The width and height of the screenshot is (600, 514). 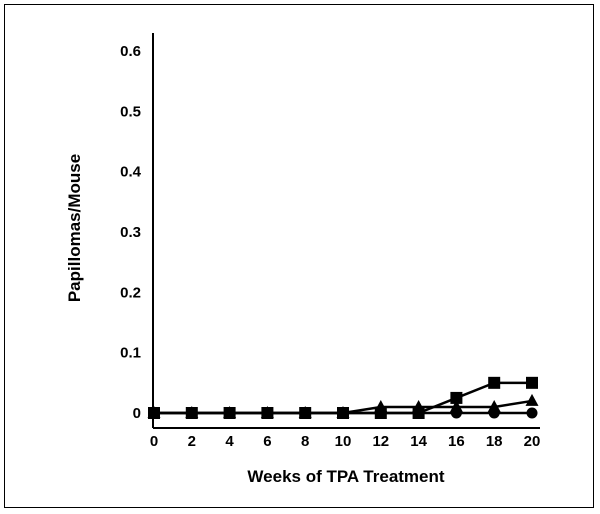 I want to click on series-square, so click(x=343, y=397).